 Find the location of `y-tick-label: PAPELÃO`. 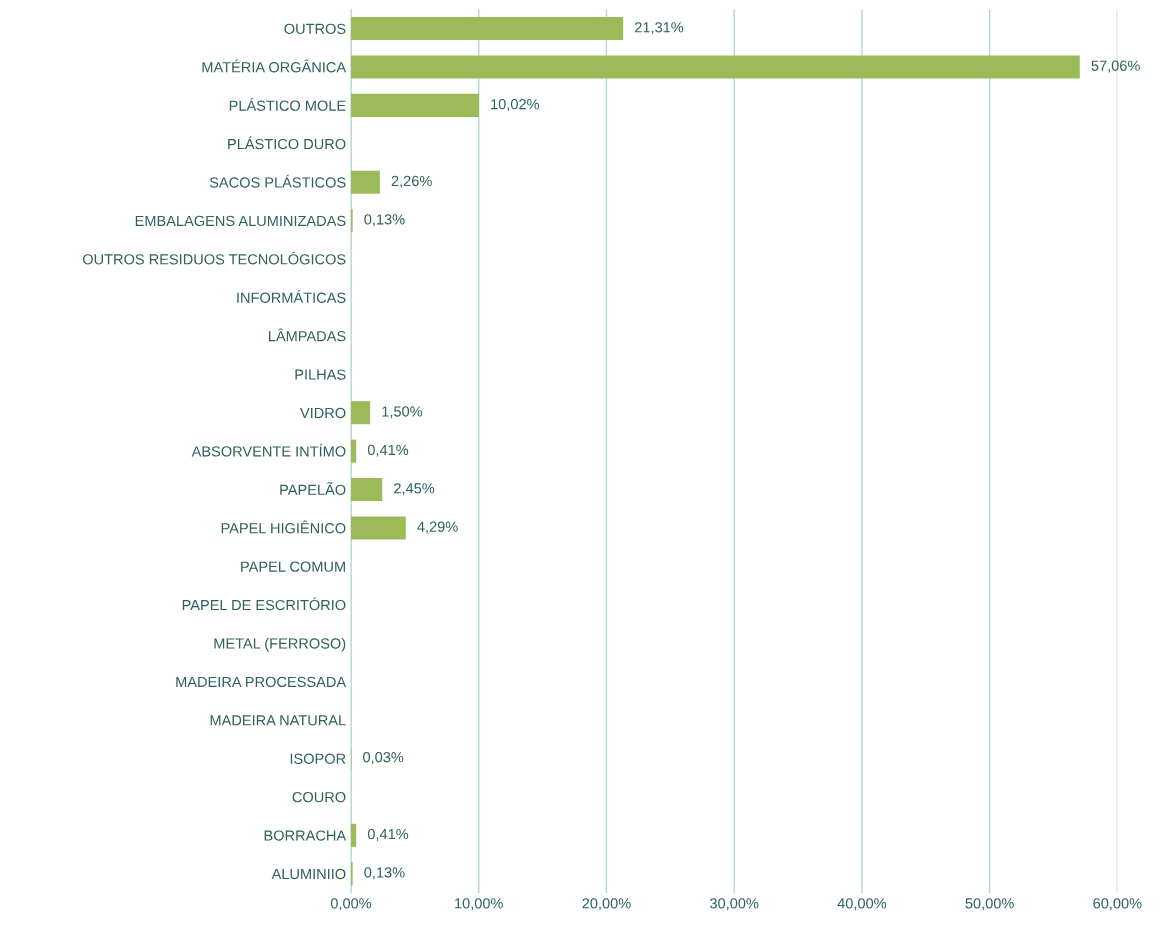

y-tick-label: PAPELÃO is located at coordinates (313, 488).